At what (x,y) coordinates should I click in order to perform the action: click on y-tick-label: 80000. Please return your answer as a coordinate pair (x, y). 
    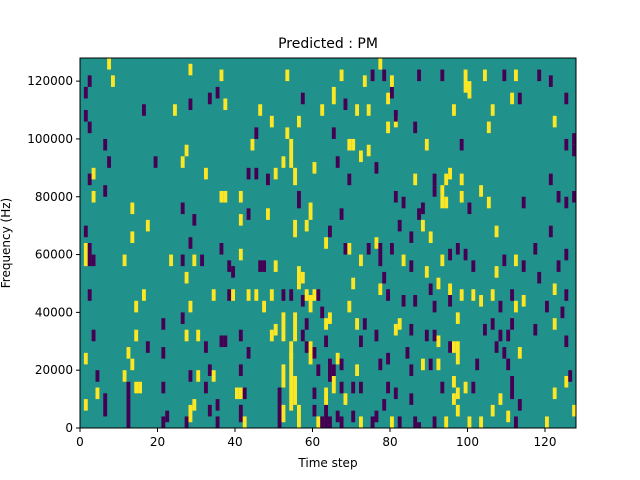
    Looking at the image, I should click on (54, 197).